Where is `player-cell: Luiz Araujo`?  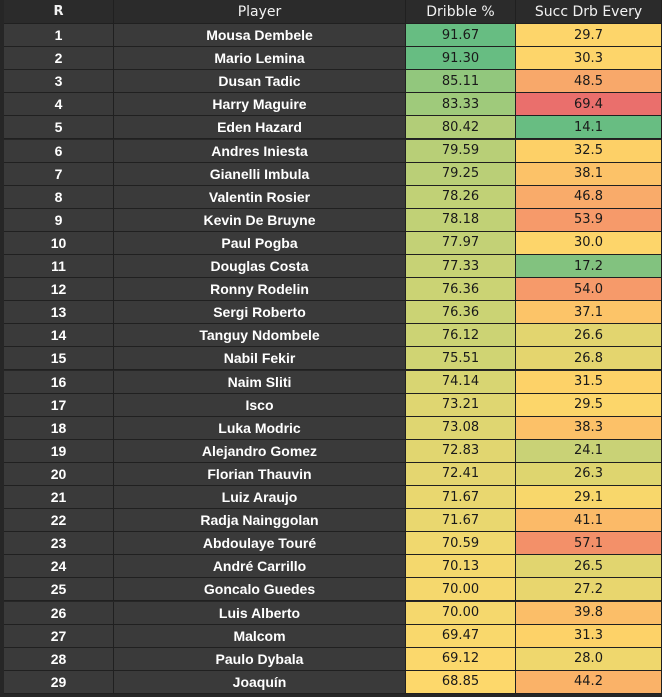
player-cell: Luiz Araujo is located at coordinates (260, 498).